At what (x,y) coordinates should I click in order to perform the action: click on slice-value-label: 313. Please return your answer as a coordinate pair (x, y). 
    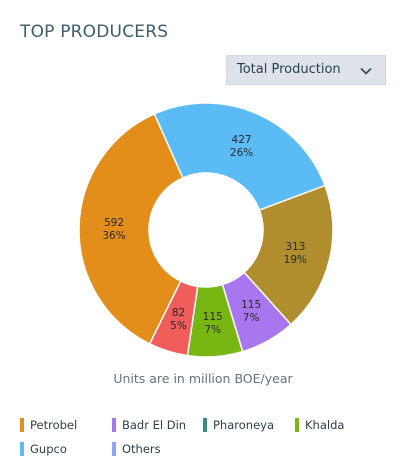
    Looking at the image, I should click on (295, 247).